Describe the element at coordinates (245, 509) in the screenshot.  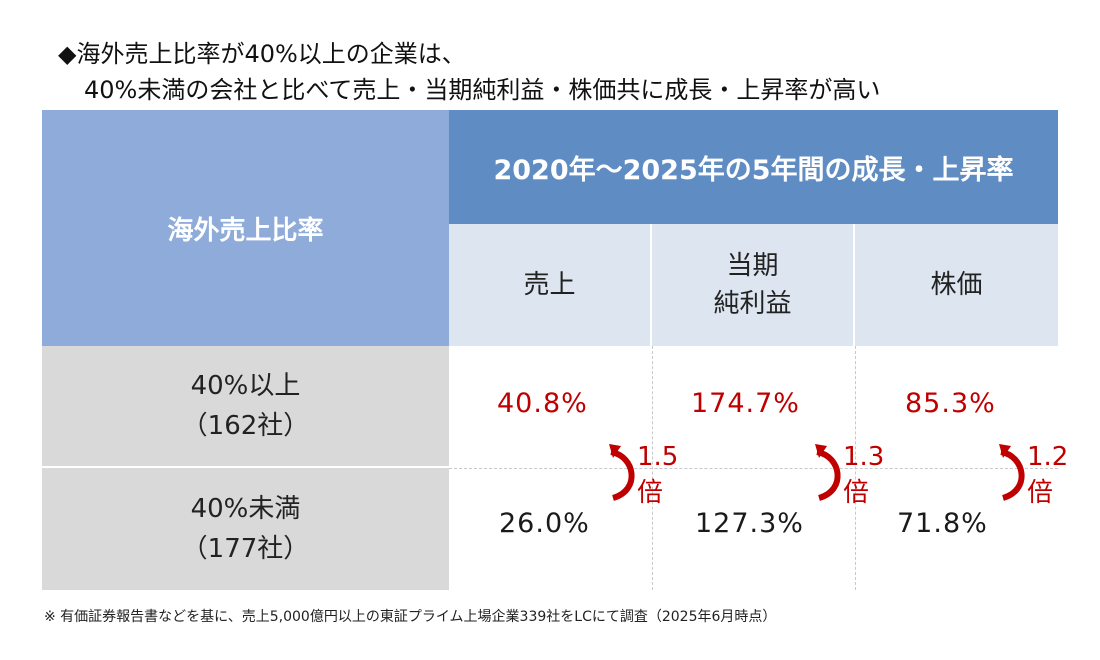
I see `row-label-under-40-line-1: 40%未満` at that location.